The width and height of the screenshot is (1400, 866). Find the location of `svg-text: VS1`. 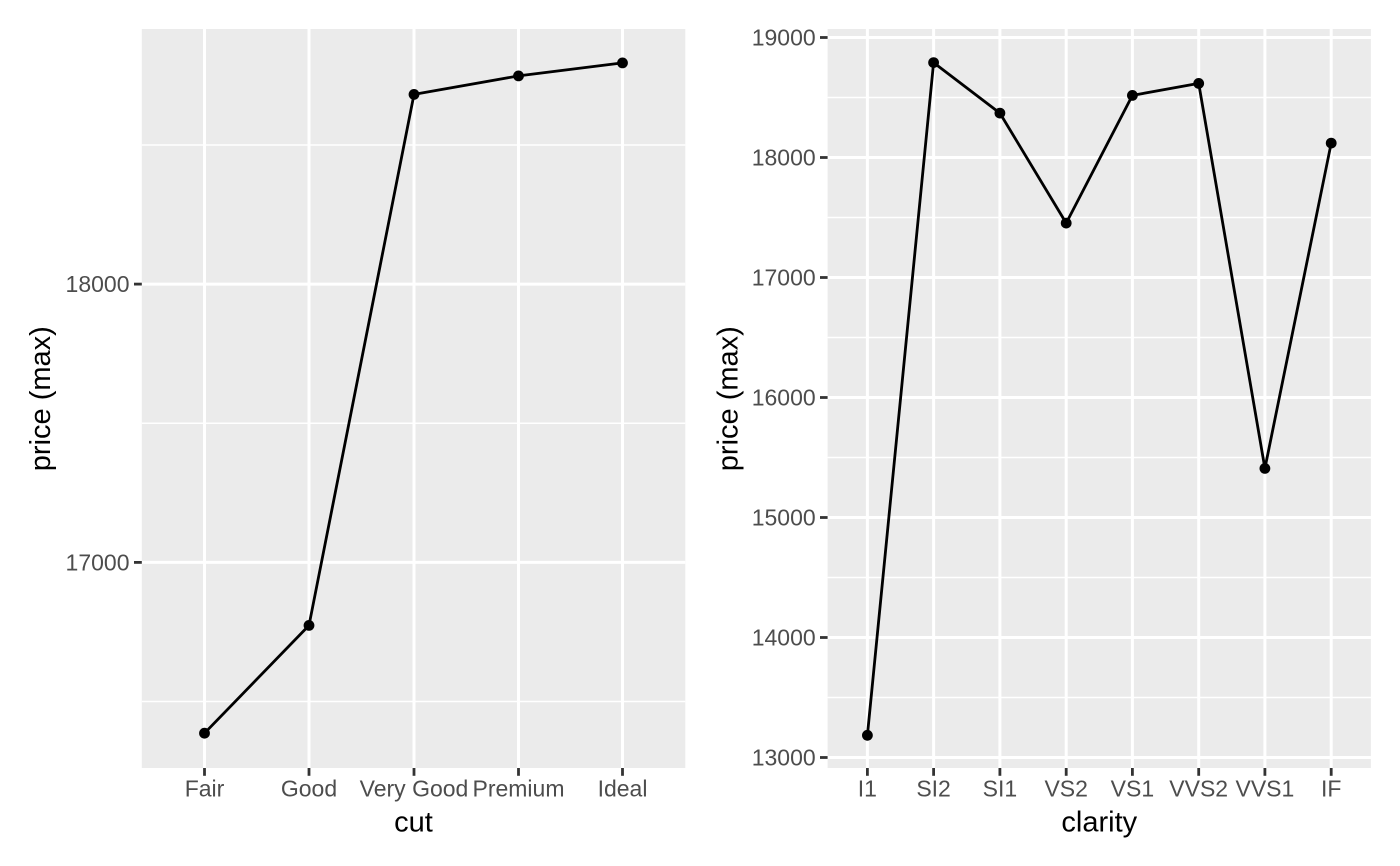

svg-text: VS1 is located at coordinates (1132, 789).